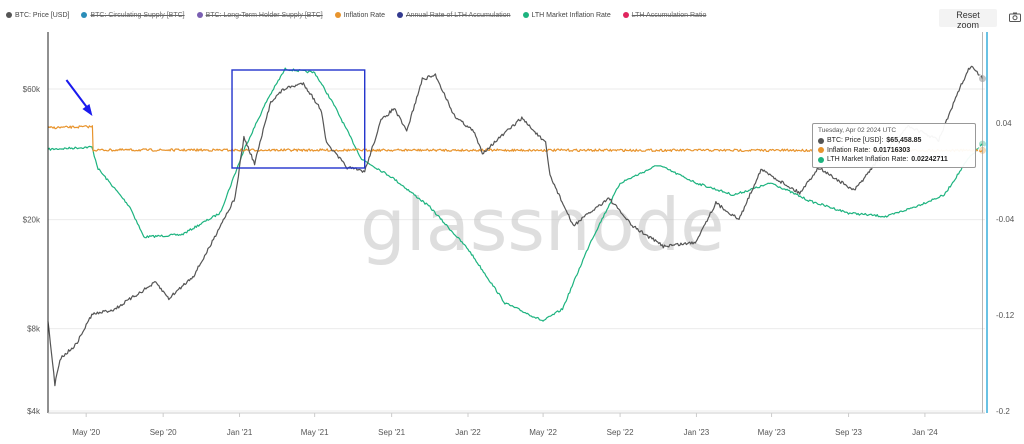  Describe the element at coordinates (215, 119) in the screenshot. I see `annotation-layer` at that location.